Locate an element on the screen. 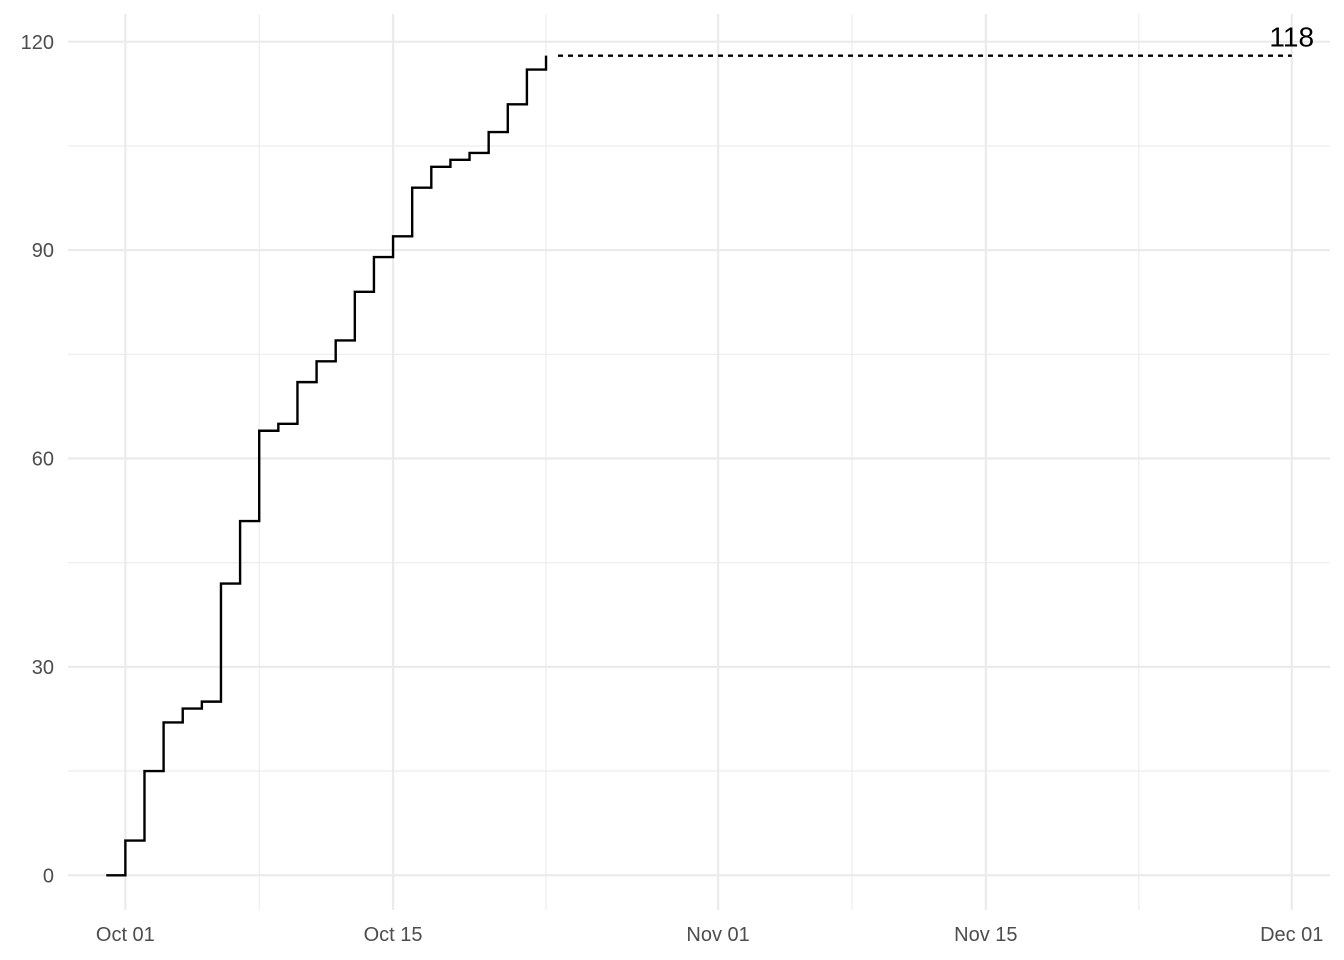 This screenshot has height=960, width=1344. x-tick-label: Oct 15 is located at coordinates (393, 935).